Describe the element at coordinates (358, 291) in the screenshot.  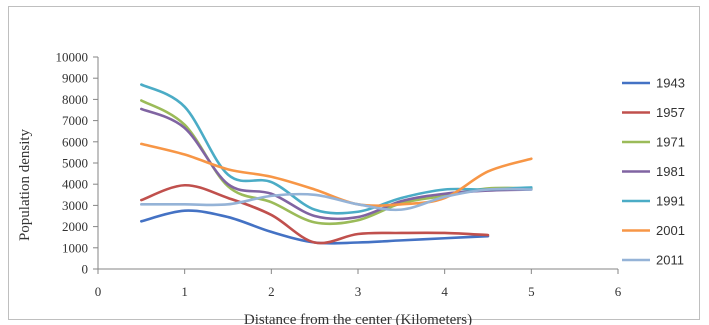
I see `x-tick-label: 3` at that location.